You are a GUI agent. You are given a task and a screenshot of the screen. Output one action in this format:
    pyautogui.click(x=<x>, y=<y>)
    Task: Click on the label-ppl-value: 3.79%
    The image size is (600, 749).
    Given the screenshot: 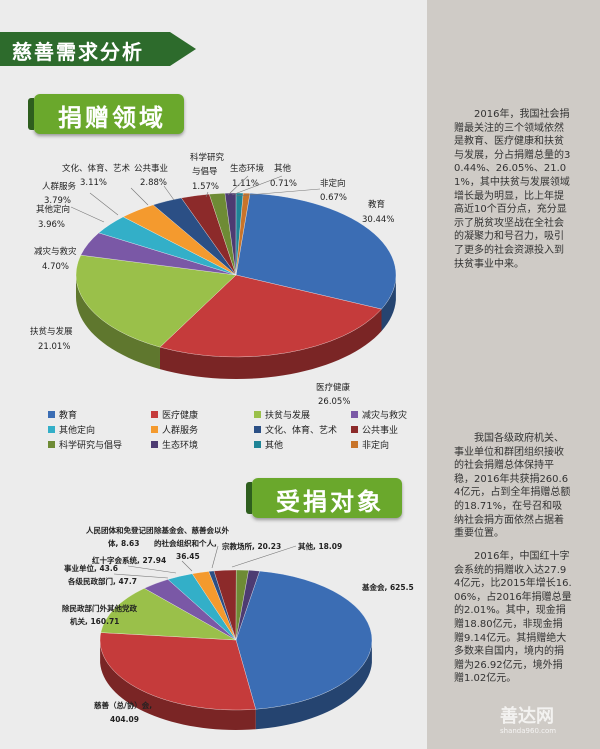 What is the action you would take?
    pyautogui.click(x=57, y=201)
    